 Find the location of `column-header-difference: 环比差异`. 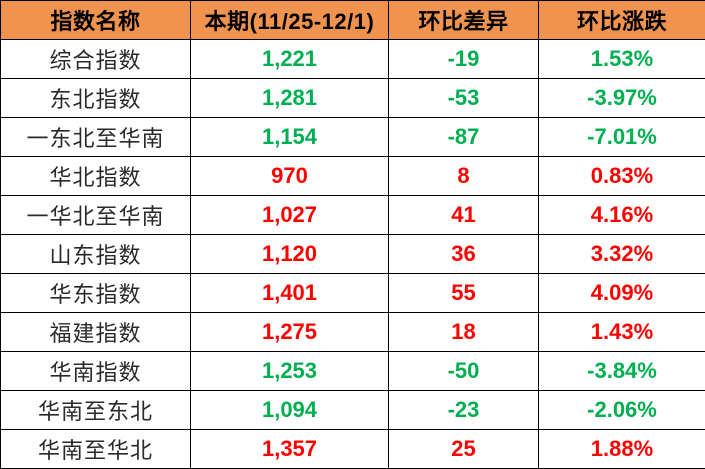

column-header-difference: 环比差异 is located at coordinates (464, 20).